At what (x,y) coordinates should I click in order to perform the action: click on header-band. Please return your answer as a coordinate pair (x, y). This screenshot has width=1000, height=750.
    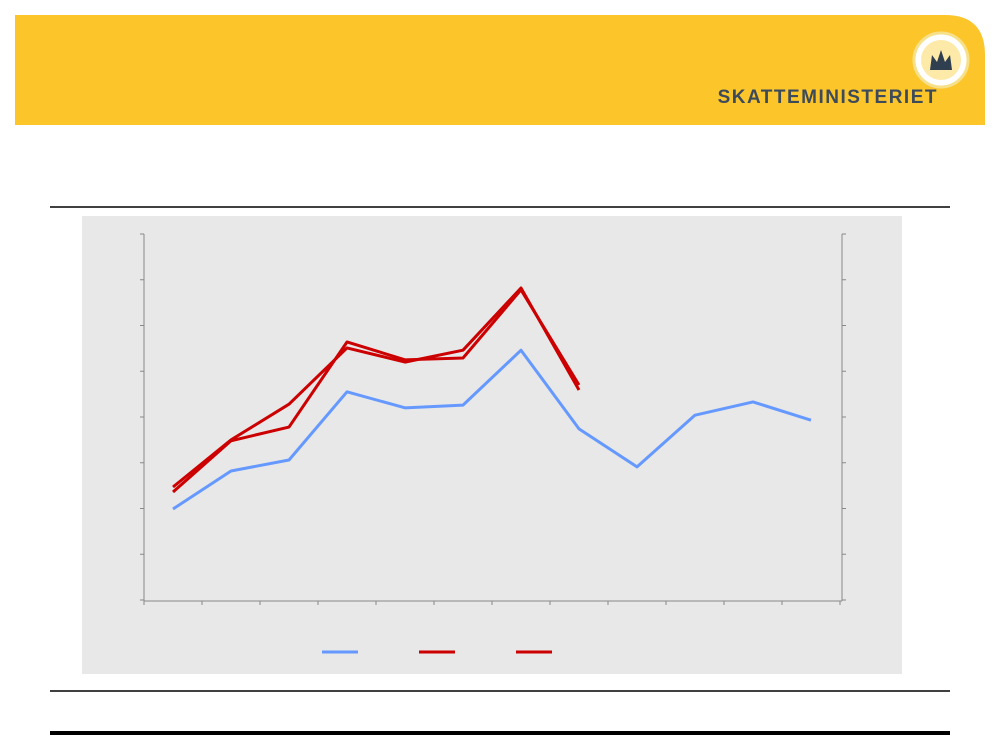
    Looking at the image, I should click on (500, 70).